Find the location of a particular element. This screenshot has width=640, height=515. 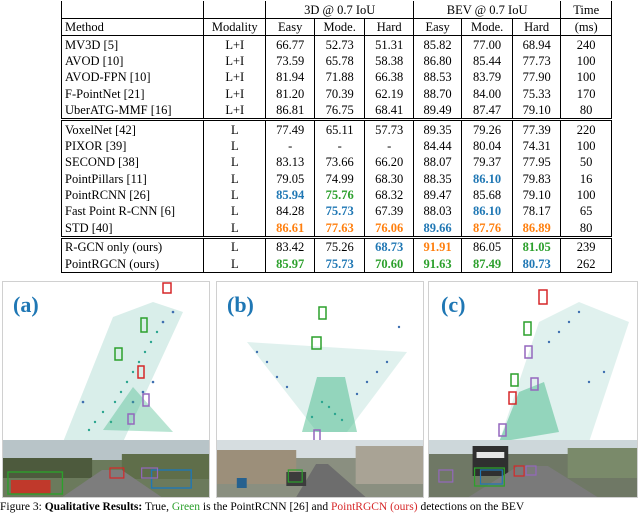

cell-value: 85.94 is located at coordinates (290, 195).